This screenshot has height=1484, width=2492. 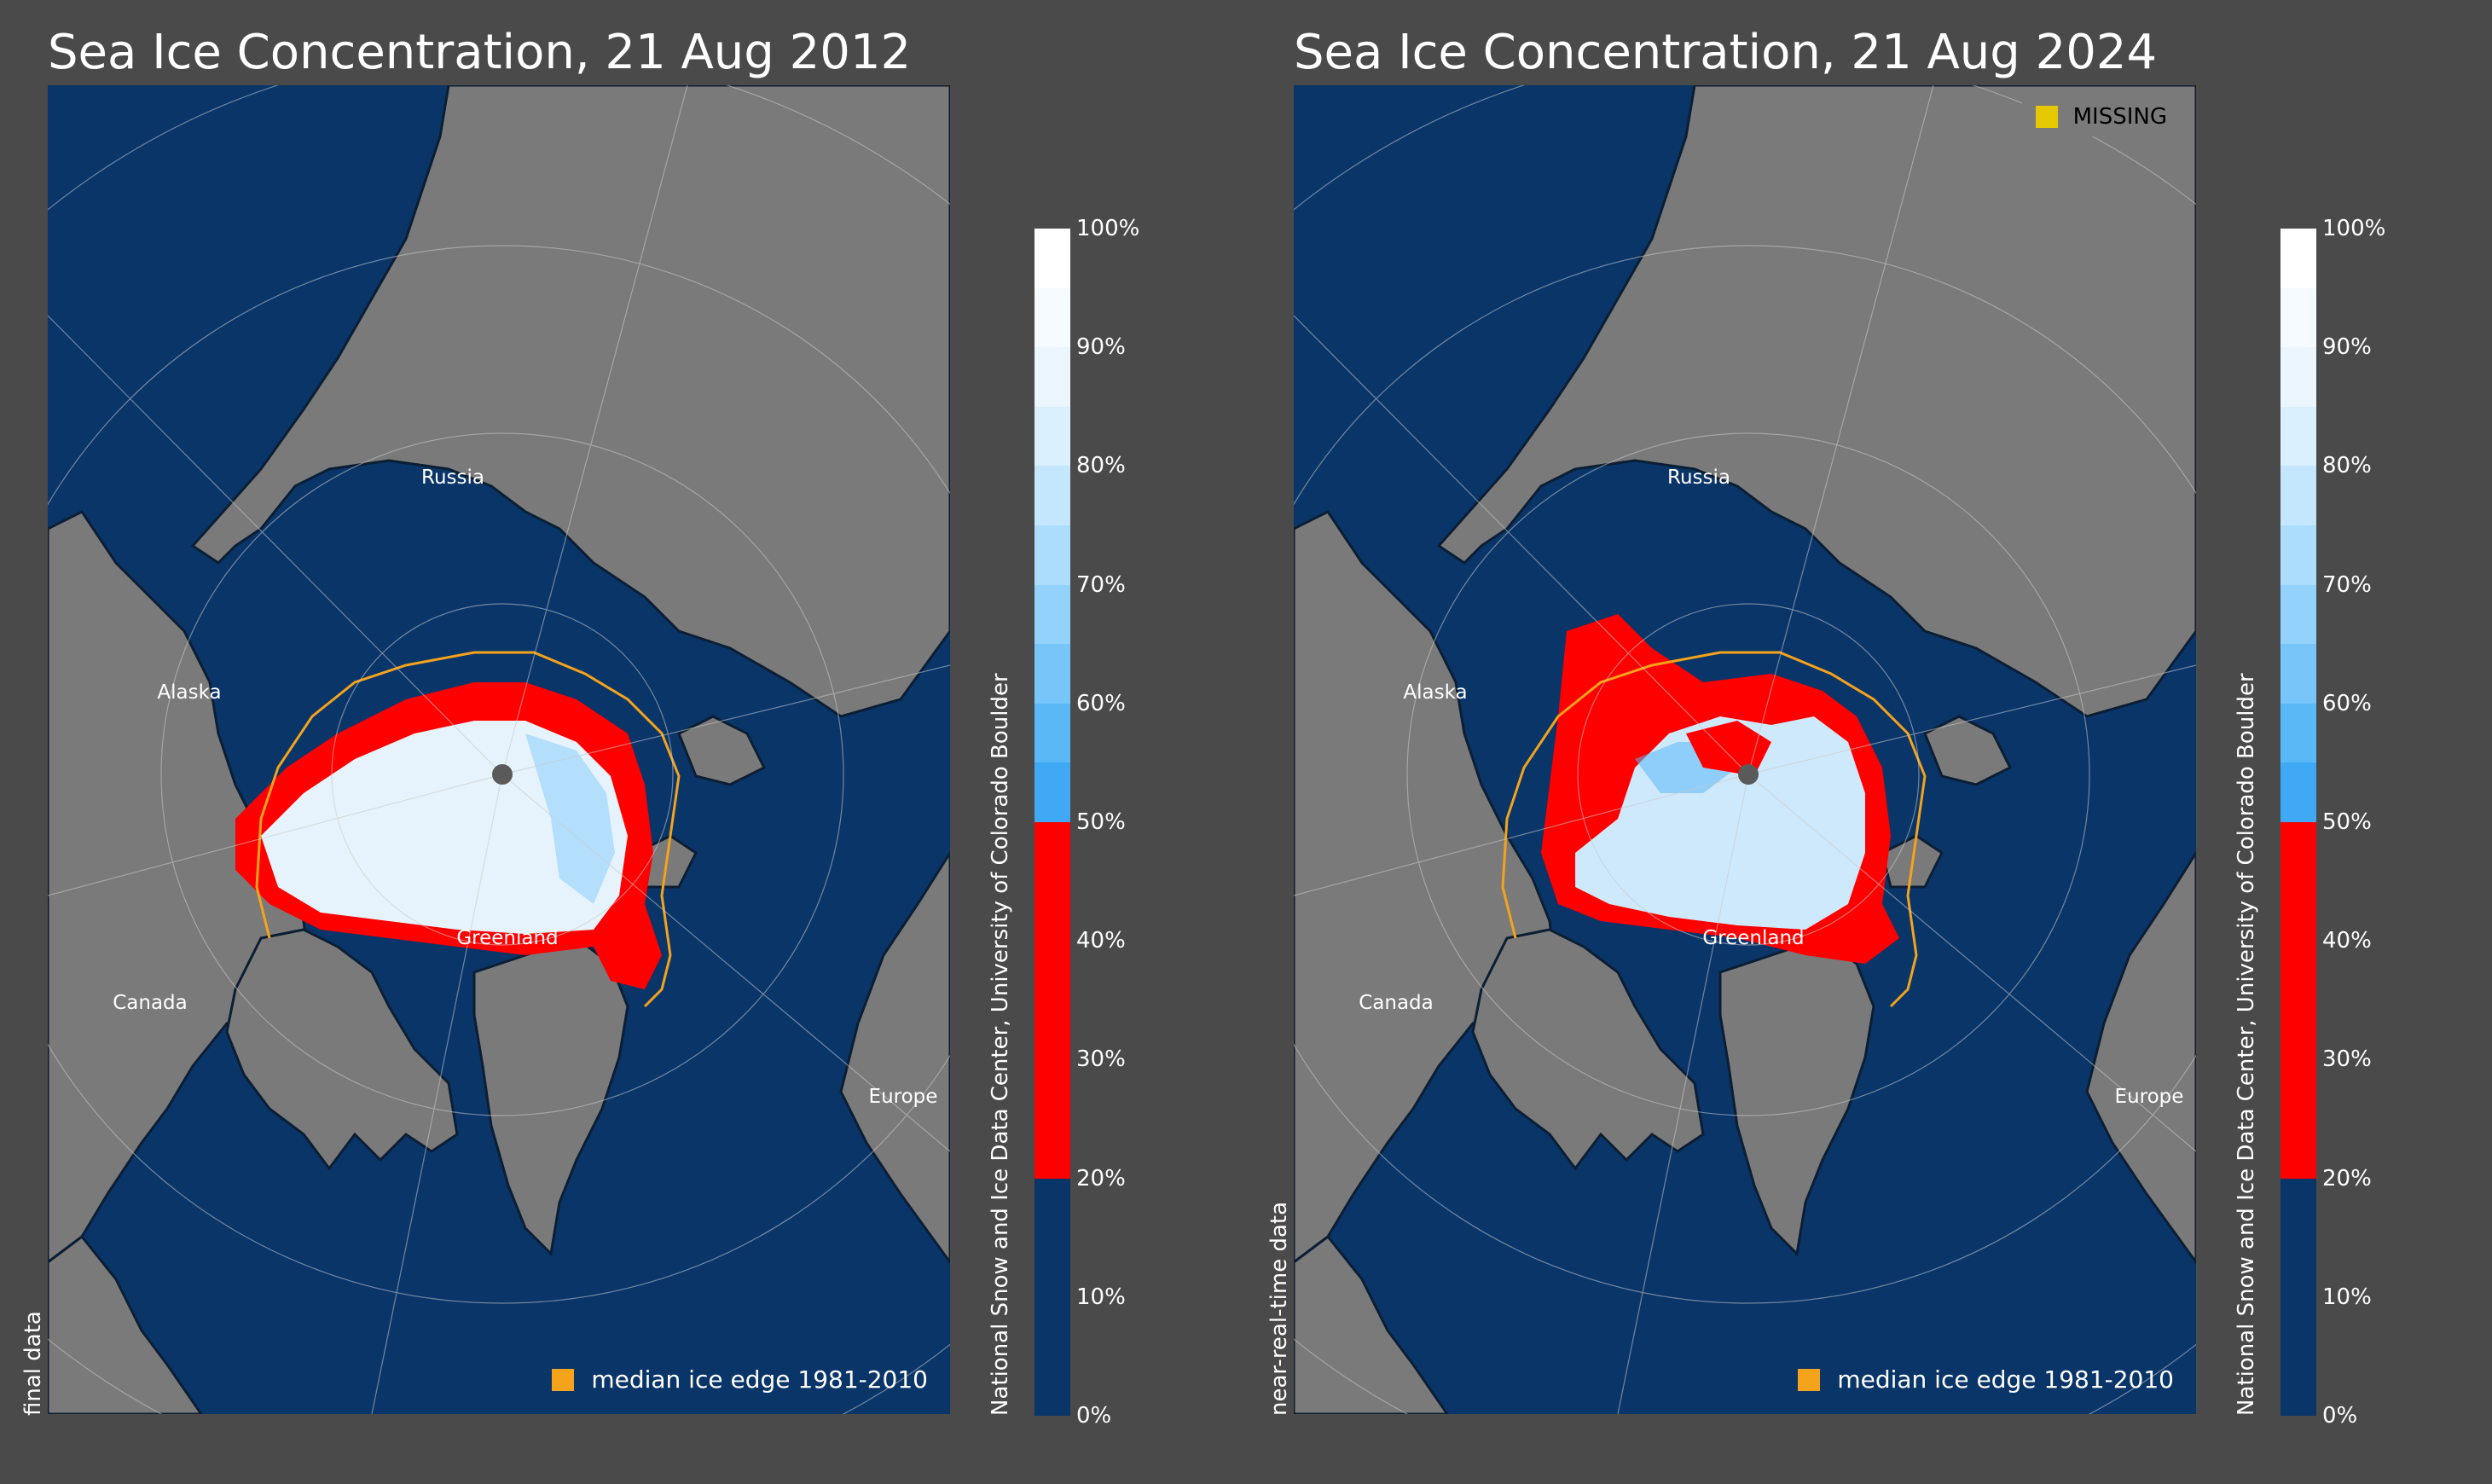 I want to click on data-status-label: near-real-time data, so click(x=1279, y=1308).